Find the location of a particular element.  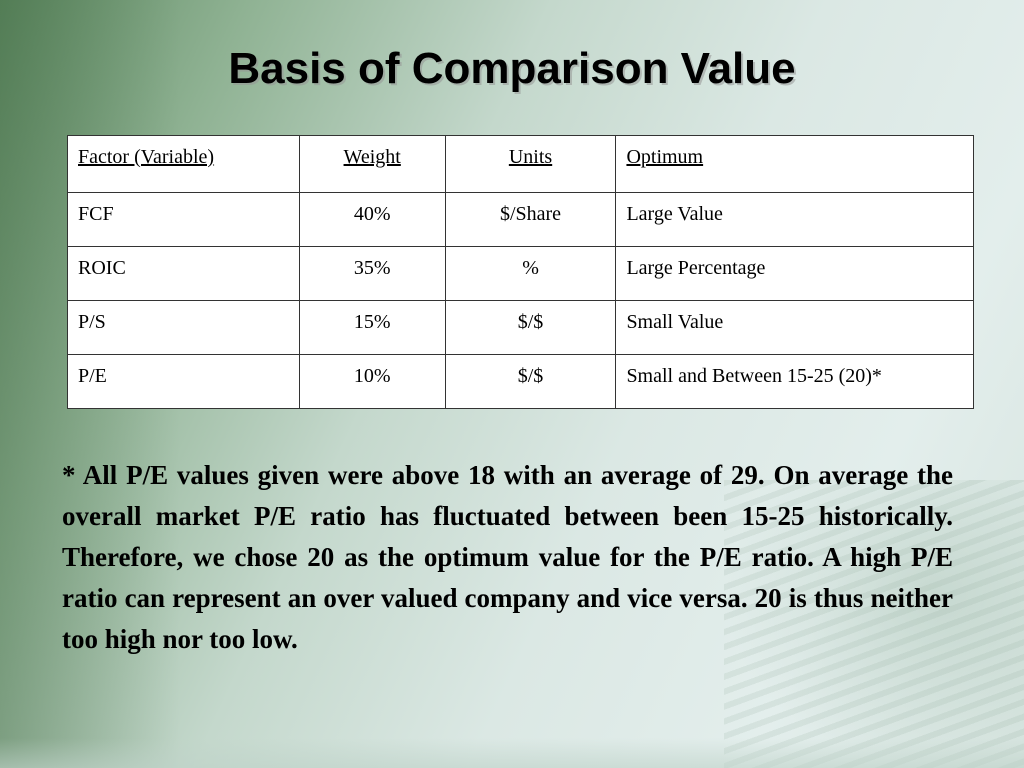

table-header-row: Factor (Variable) Weight Units Optimum is located at coordinates (520, 164).